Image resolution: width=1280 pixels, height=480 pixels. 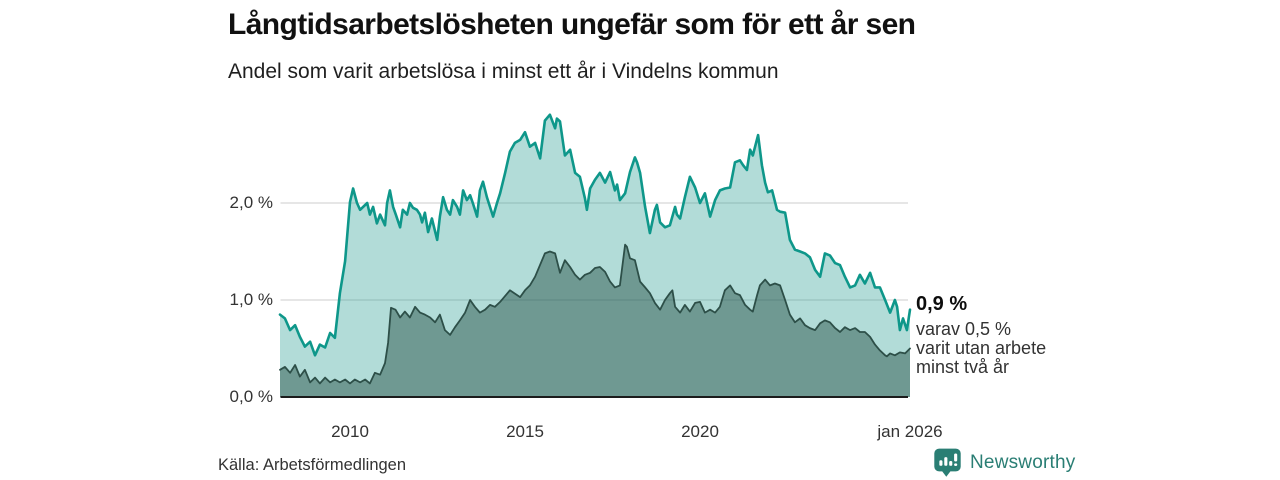 I want to click on y-tick-label: 0,0 %, so click(x=251, y=396).